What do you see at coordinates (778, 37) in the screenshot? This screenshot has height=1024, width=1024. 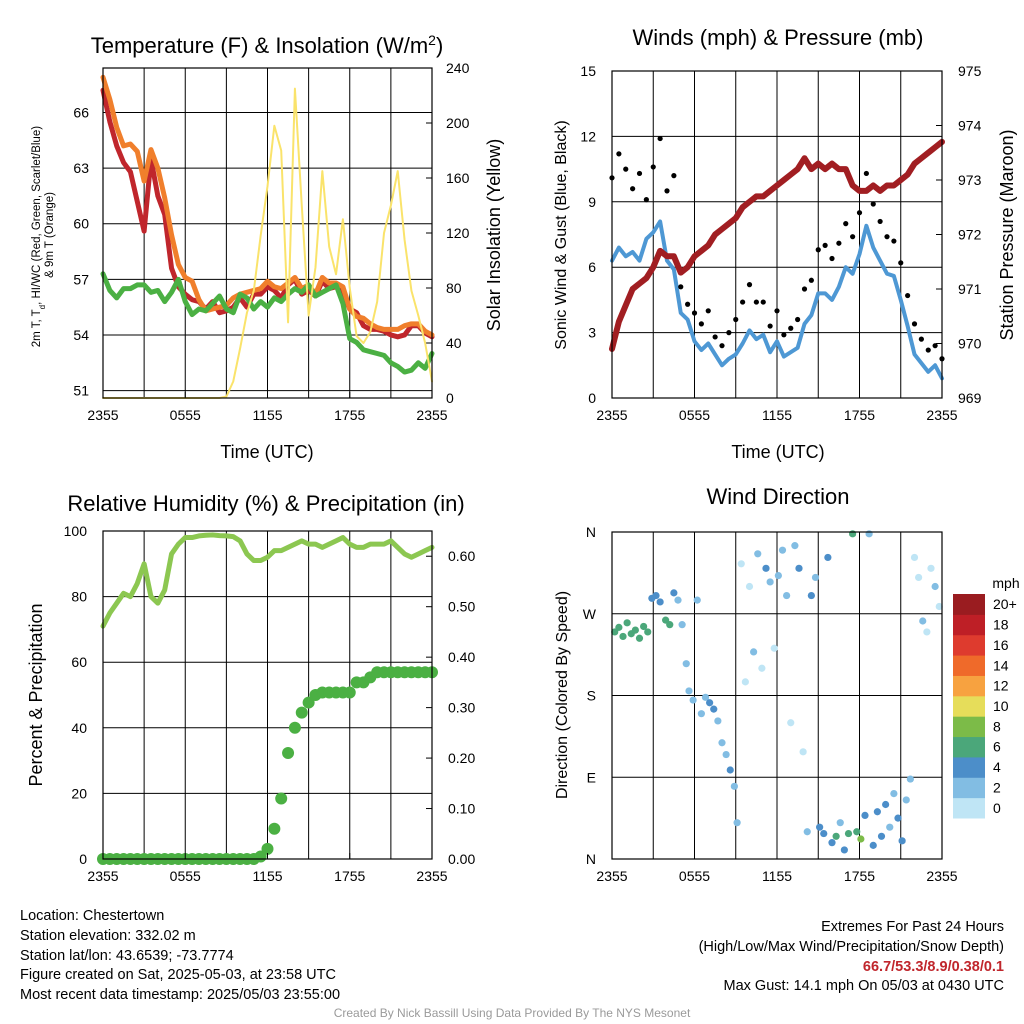 I see `wind-title: Winds (mph) & Pressure (mb)` at bounding box center [778, 37].